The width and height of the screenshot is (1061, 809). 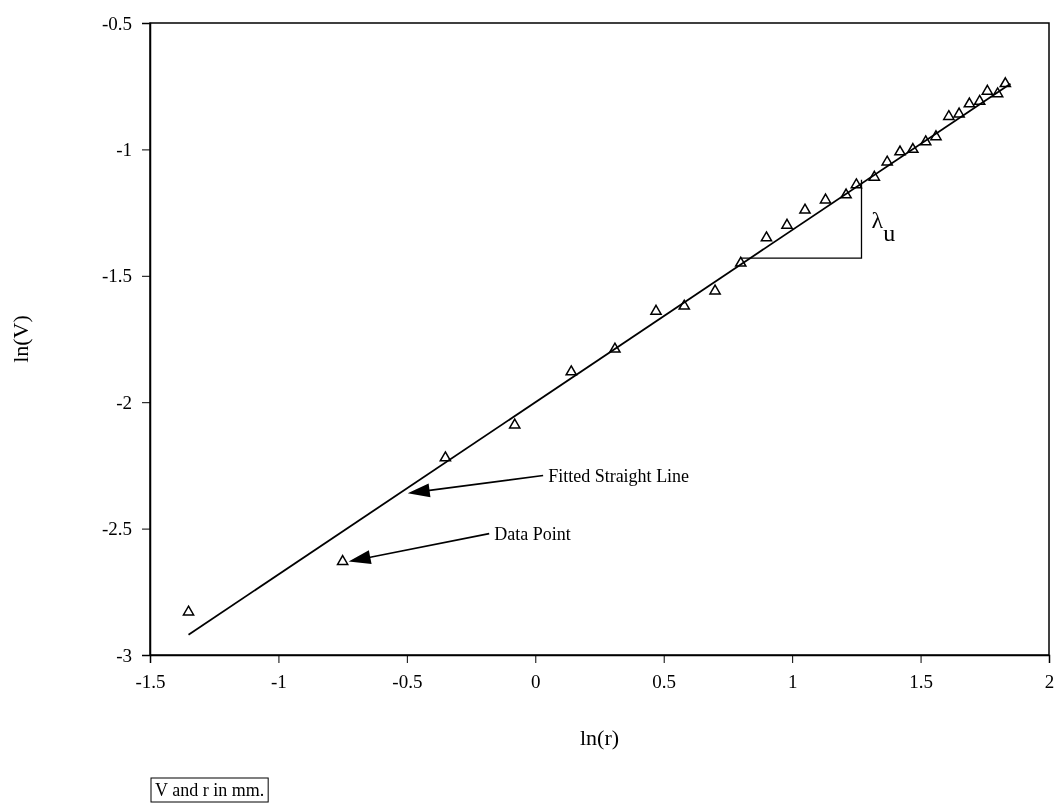 I want to click on x-tick-label: 1, so click(x=792, y=682).